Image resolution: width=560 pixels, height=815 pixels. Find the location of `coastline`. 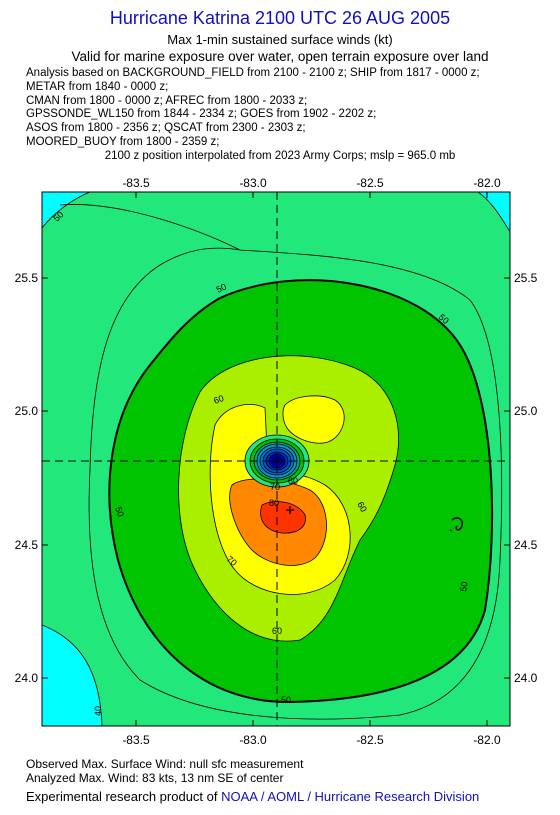

coastline is located at coordinates (456, 524).